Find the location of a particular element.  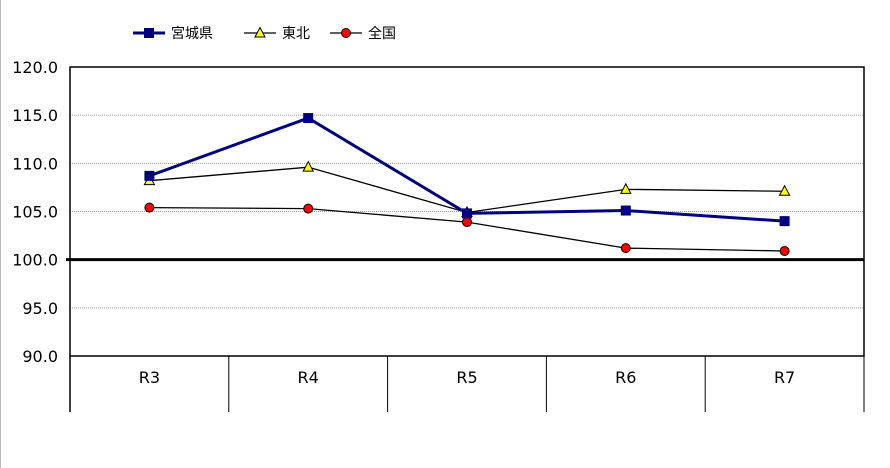

x-tick-label: R5 is located at coordinates (466, 377).